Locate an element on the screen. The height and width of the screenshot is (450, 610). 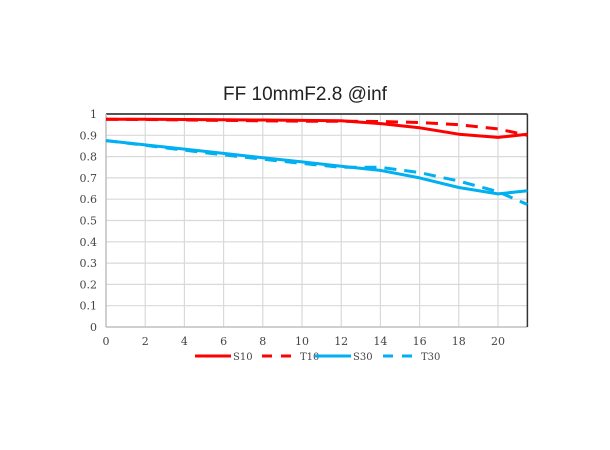
y-tick-label: 0.8 is located at coordinates (89, 157).